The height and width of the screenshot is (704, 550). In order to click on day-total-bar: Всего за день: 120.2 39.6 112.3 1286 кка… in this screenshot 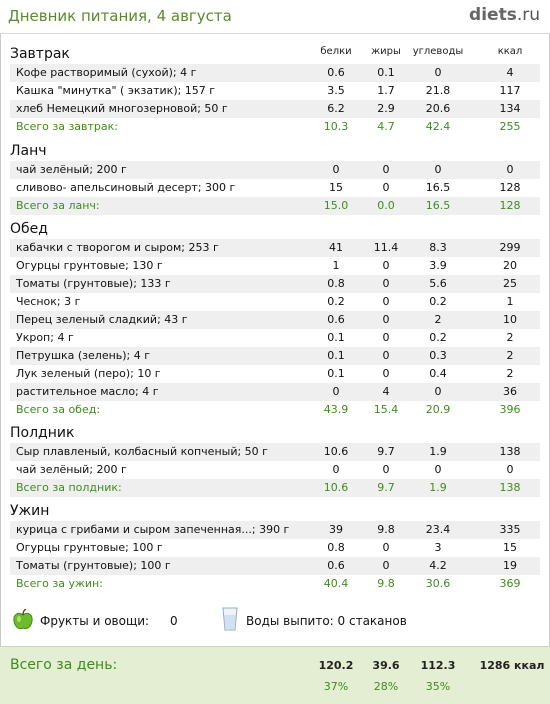, I will do `click(275, 675)`.